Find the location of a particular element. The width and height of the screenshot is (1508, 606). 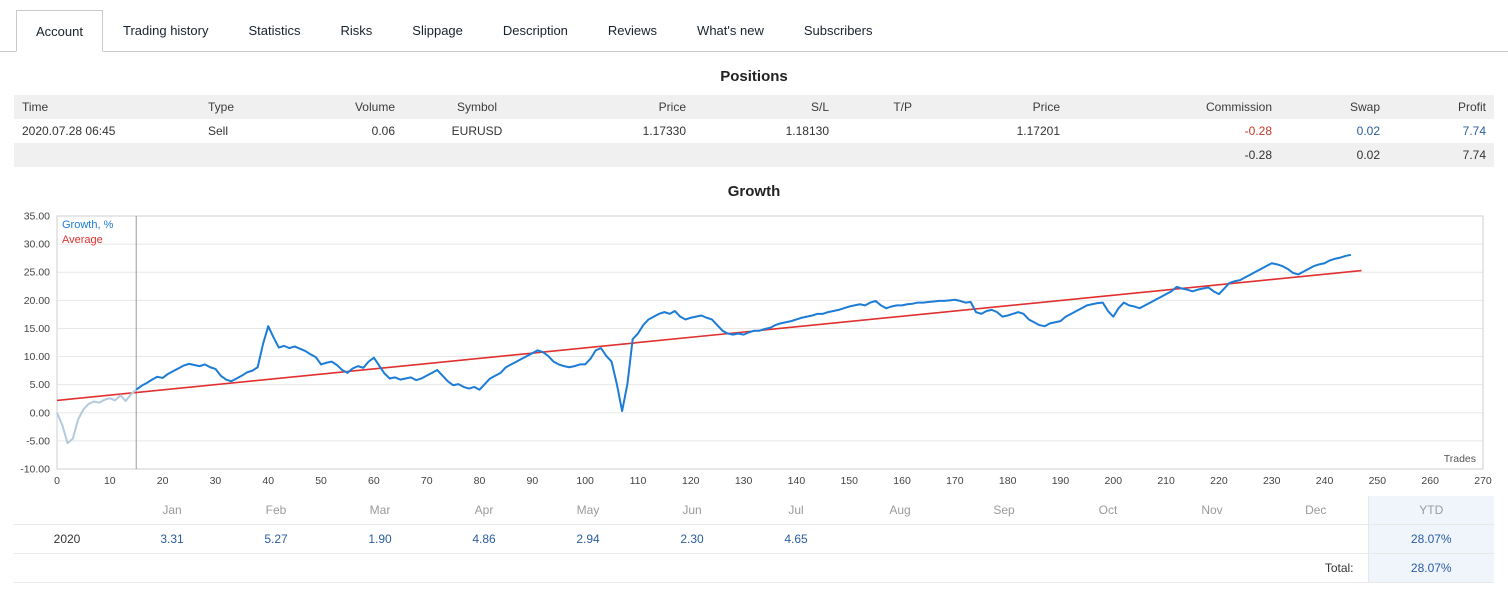

month-value-nov is located at coordinates (1212, 539).